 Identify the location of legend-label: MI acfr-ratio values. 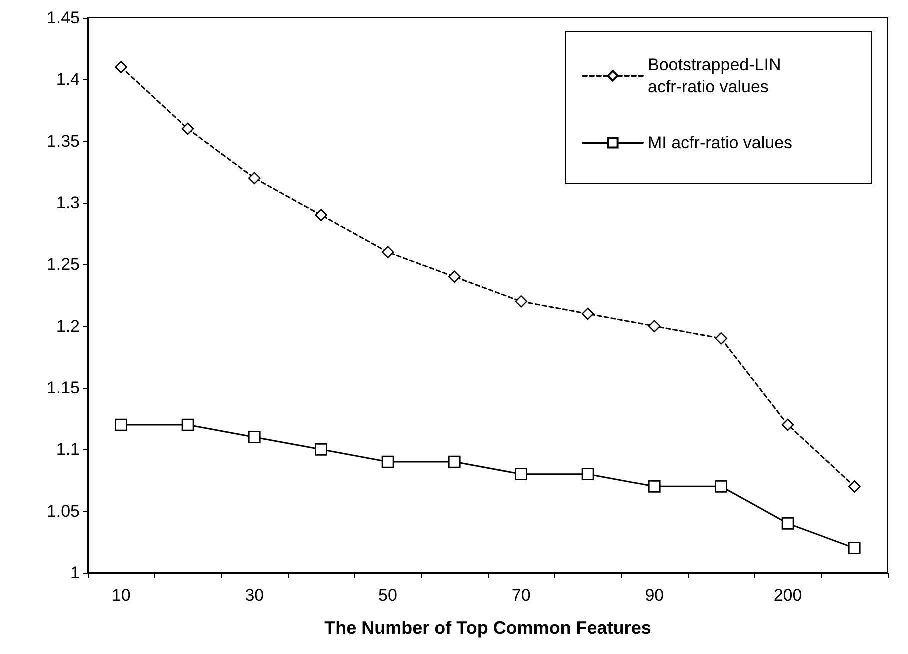
(720, 143).